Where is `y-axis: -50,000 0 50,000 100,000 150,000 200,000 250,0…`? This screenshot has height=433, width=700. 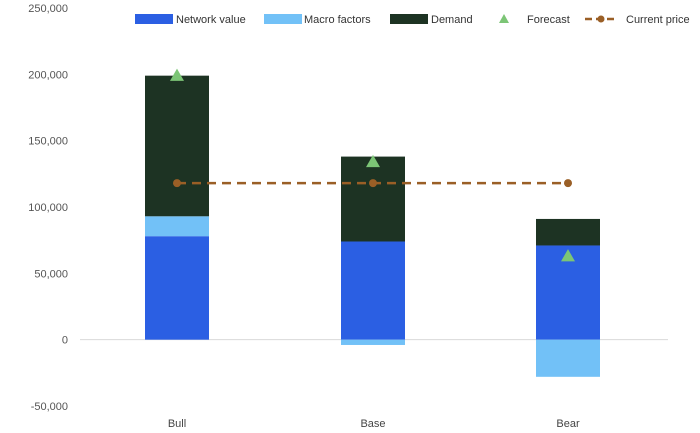 y-axis: -50,000 0 50,000 100,000 150,000 200,000 250,0… is located at coordinates (48, 208).